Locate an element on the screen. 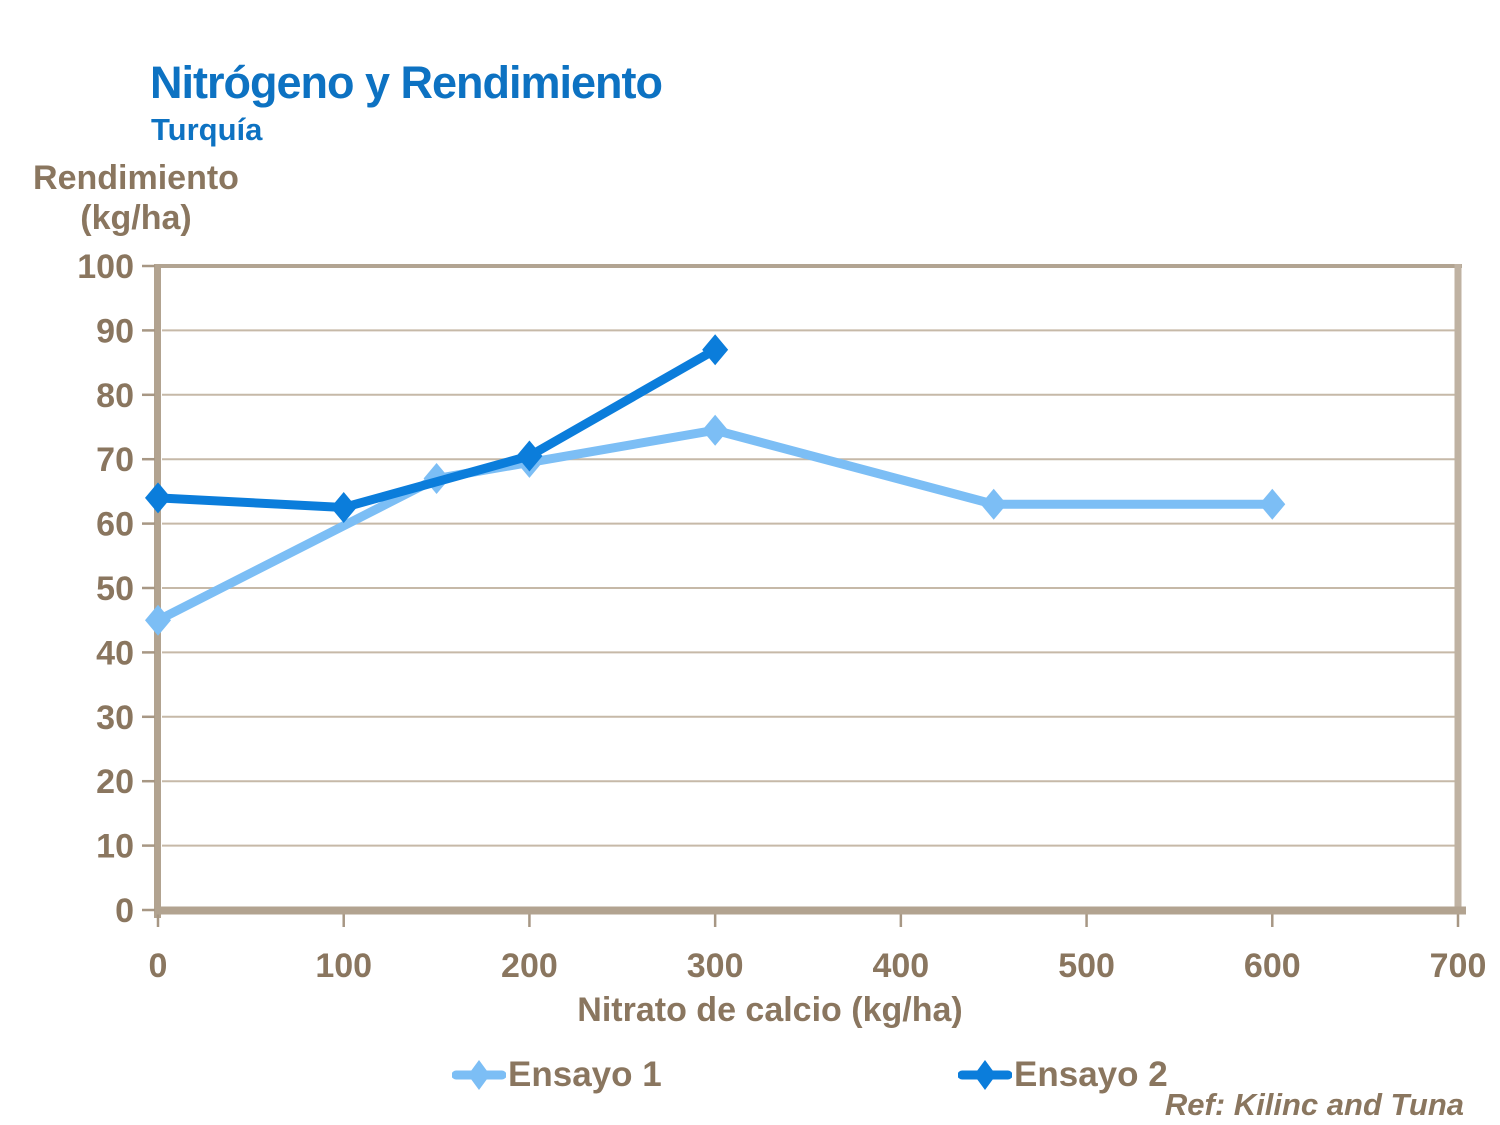  x-tick-label-400: 400 is located at coordinates (900, 966).